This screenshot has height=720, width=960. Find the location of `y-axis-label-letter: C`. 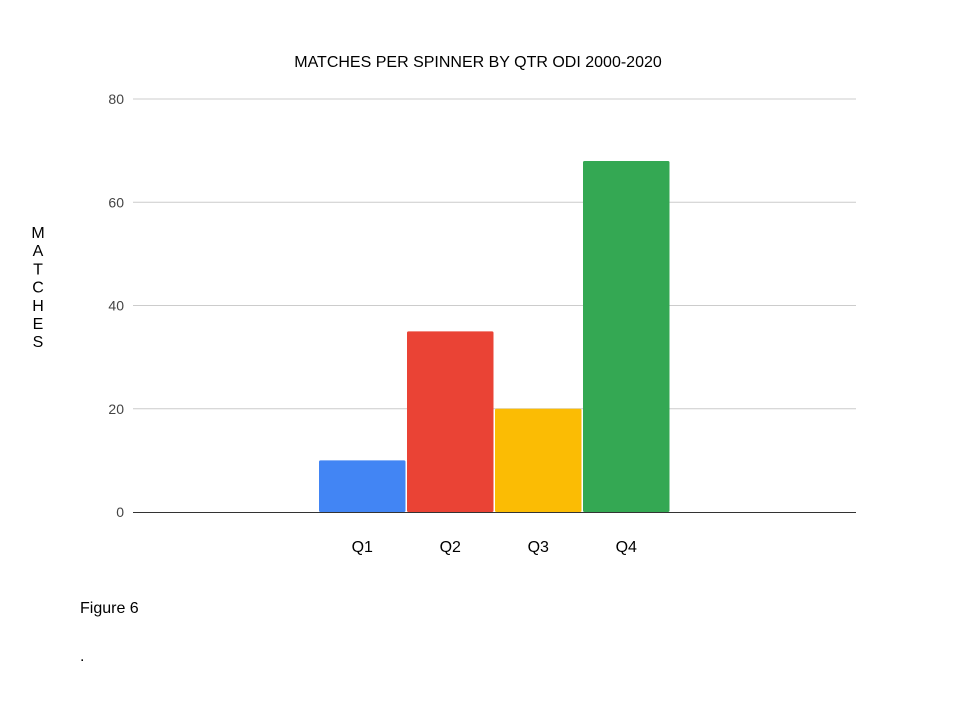

y-axis-label-letter: C is located at coordinates (38, 288).